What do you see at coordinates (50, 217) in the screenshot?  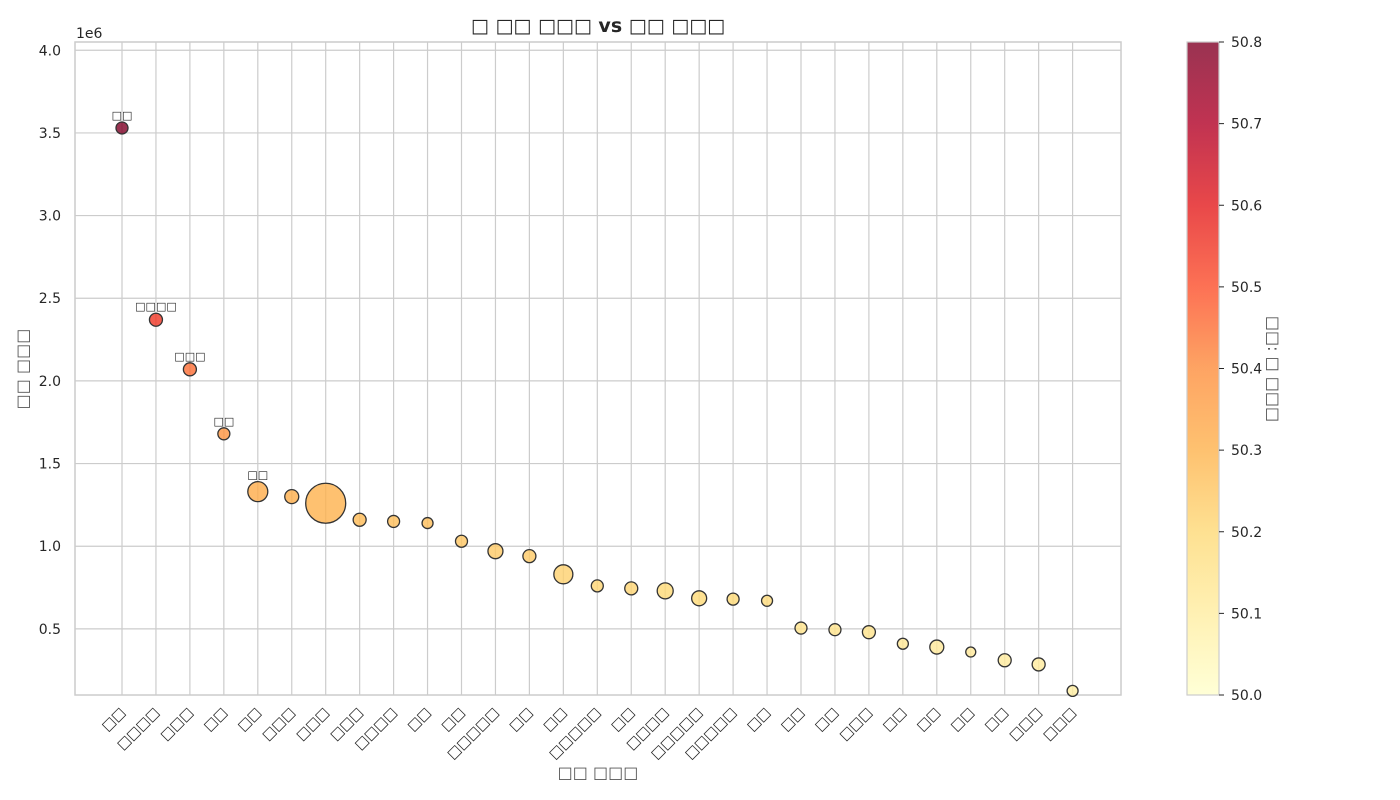 I see `y-tick-label: 3.0` at bounding box center [50, 217].